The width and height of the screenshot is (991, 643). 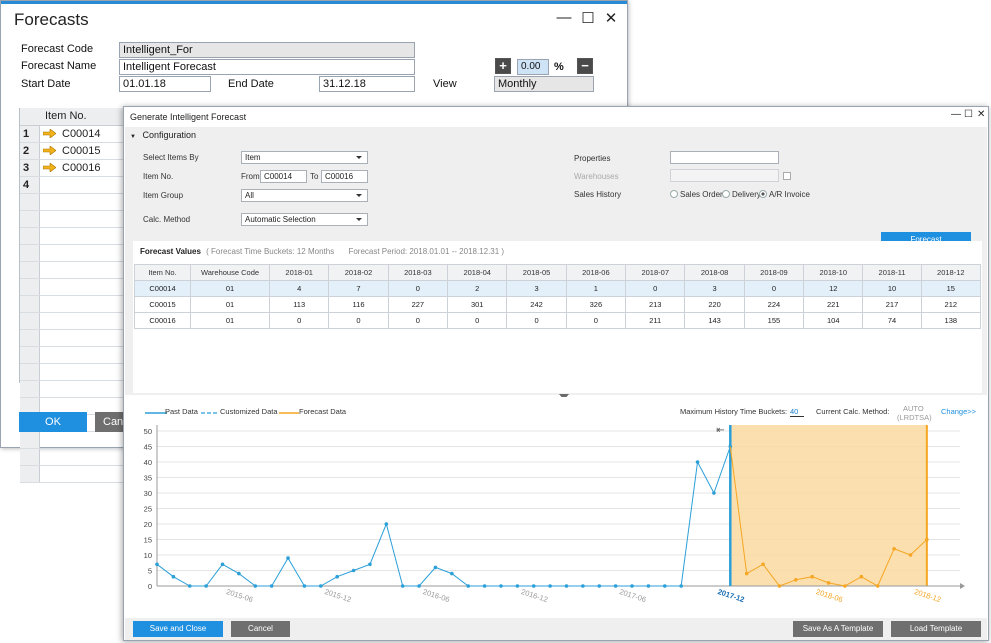 What do you see at coordinates (536, 272) in the screenshot?
I see `column-header: 2018-05` at bounding box center [536, 272].